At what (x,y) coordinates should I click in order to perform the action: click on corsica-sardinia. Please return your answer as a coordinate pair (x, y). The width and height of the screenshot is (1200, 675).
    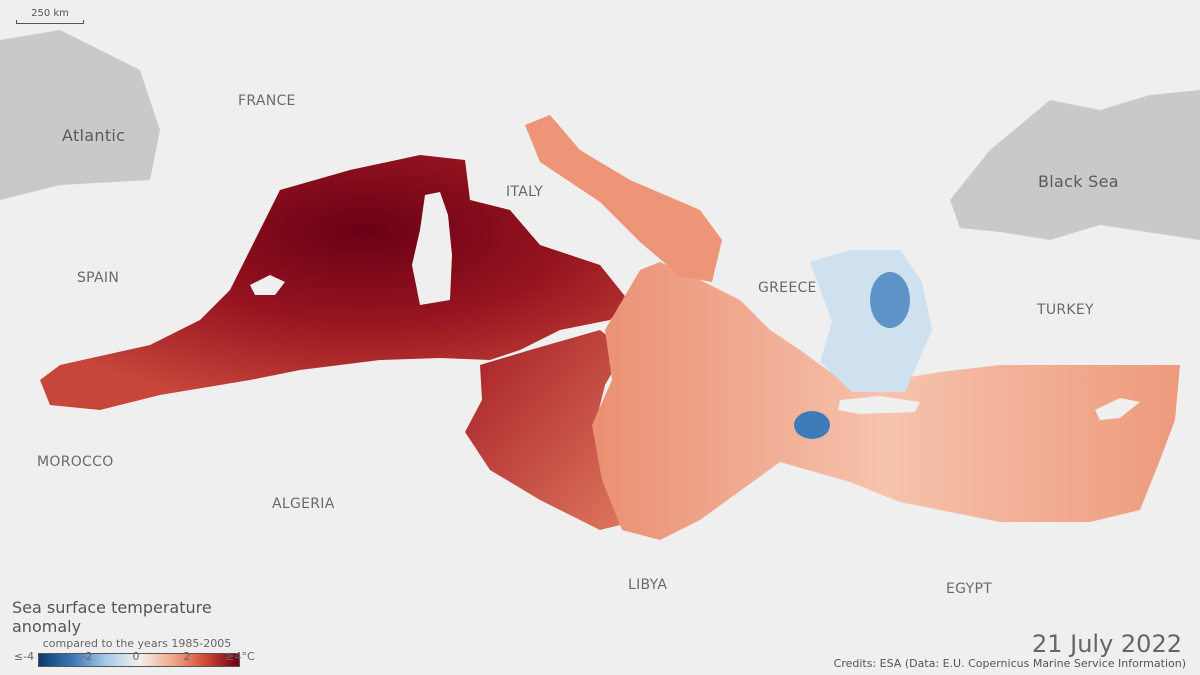
    Looking at the image, I should click on (432, 248).